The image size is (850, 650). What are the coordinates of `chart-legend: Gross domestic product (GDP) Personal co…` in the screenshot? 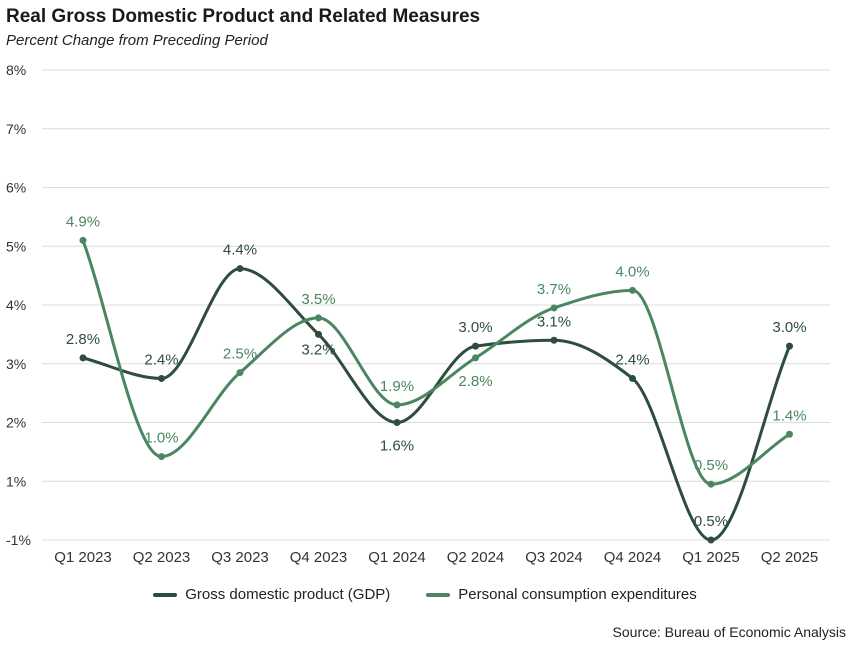 It's located at (425, 594).